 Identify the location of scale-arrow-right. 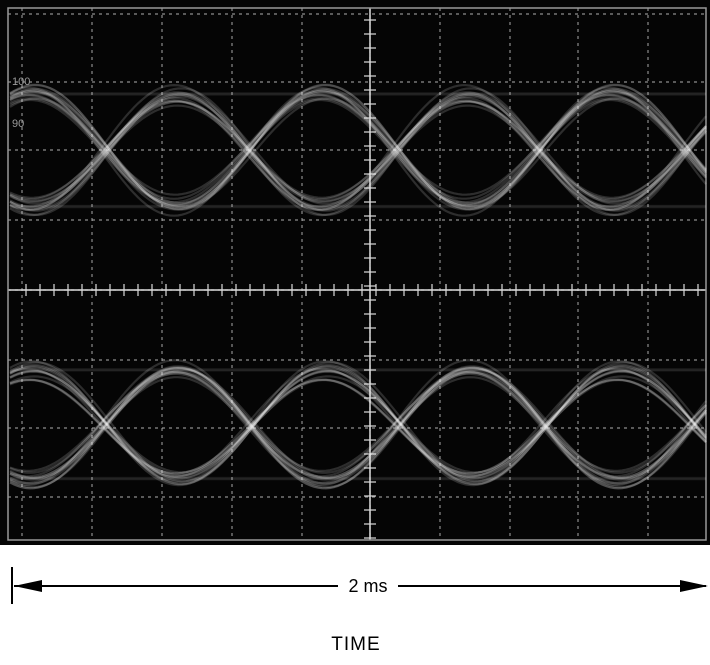
(694, 586).